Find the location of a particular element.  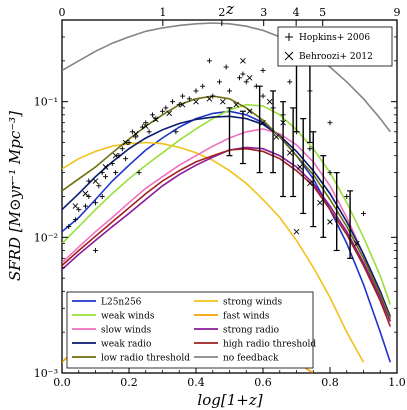

legend-behroozi-label: Behroozi+ 2012 is located at coordinates (336, 57).